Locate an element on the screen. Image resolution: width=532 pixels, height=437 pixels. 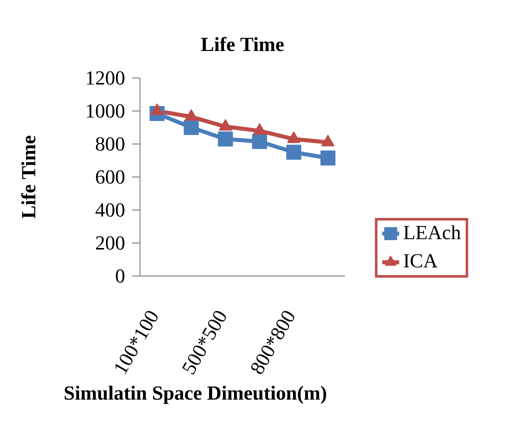
legend-label: ICA is located at coordinates (421, 261).